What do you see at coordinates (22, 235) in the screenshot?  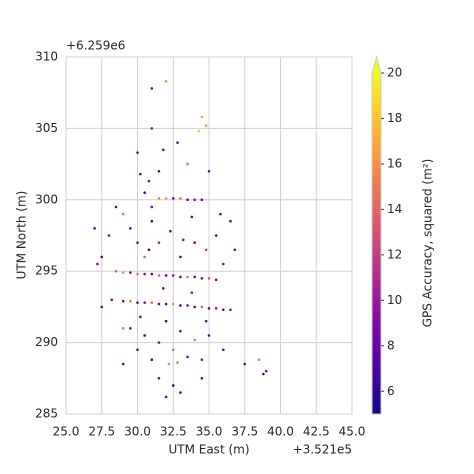 I see `y-axis-label: UTM North (m)` at bounding box center [22, 235].